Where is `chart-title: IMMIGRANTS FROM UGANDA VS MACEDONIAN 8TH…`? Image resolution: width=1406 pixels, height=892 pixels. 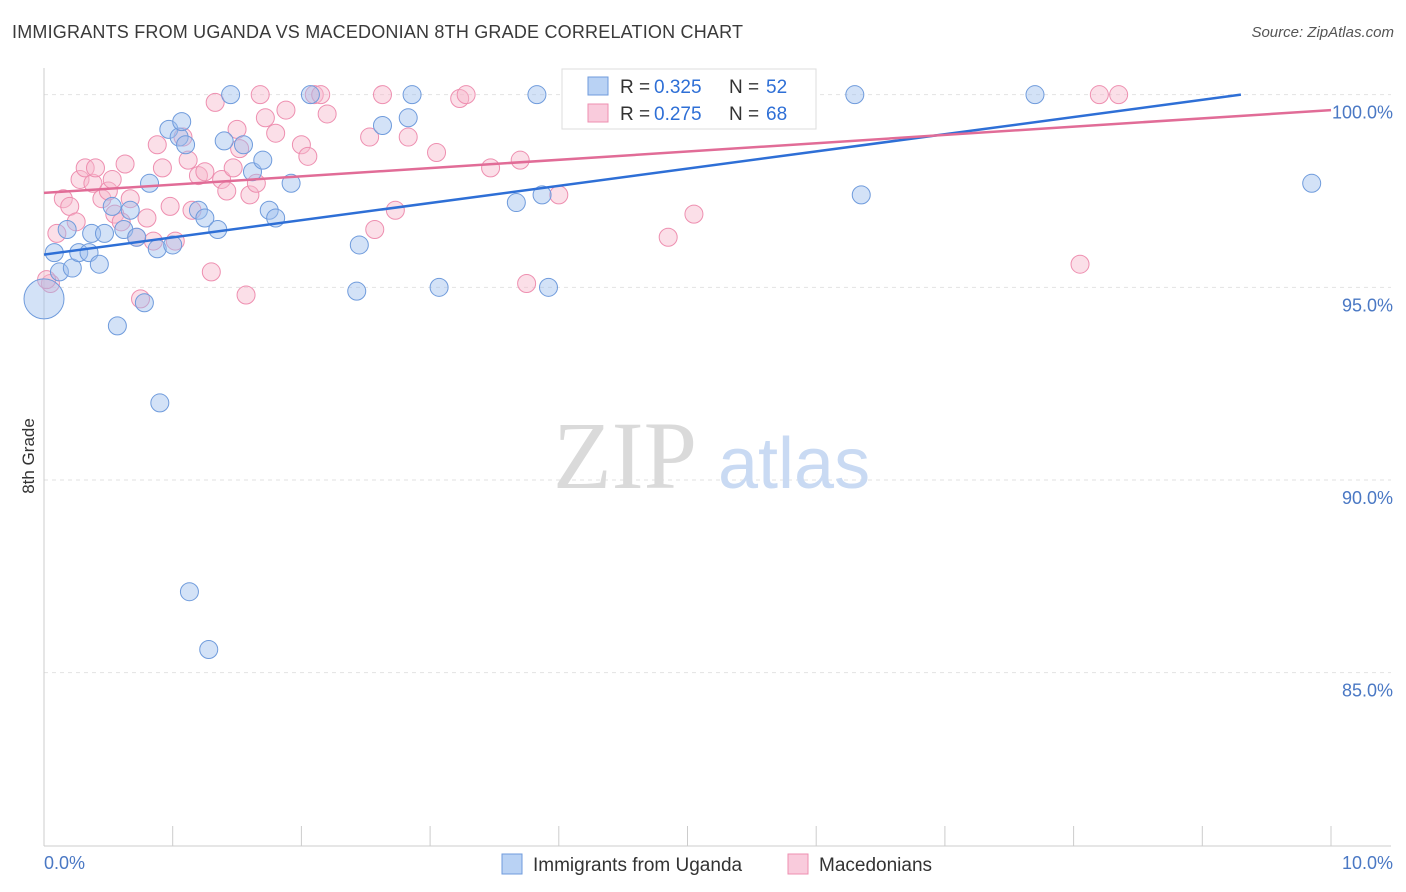
chart-title: IMMIGRANTS FROM UGANDA VS MACEDONIAN 8TH… is located at coordinates (378, 32).